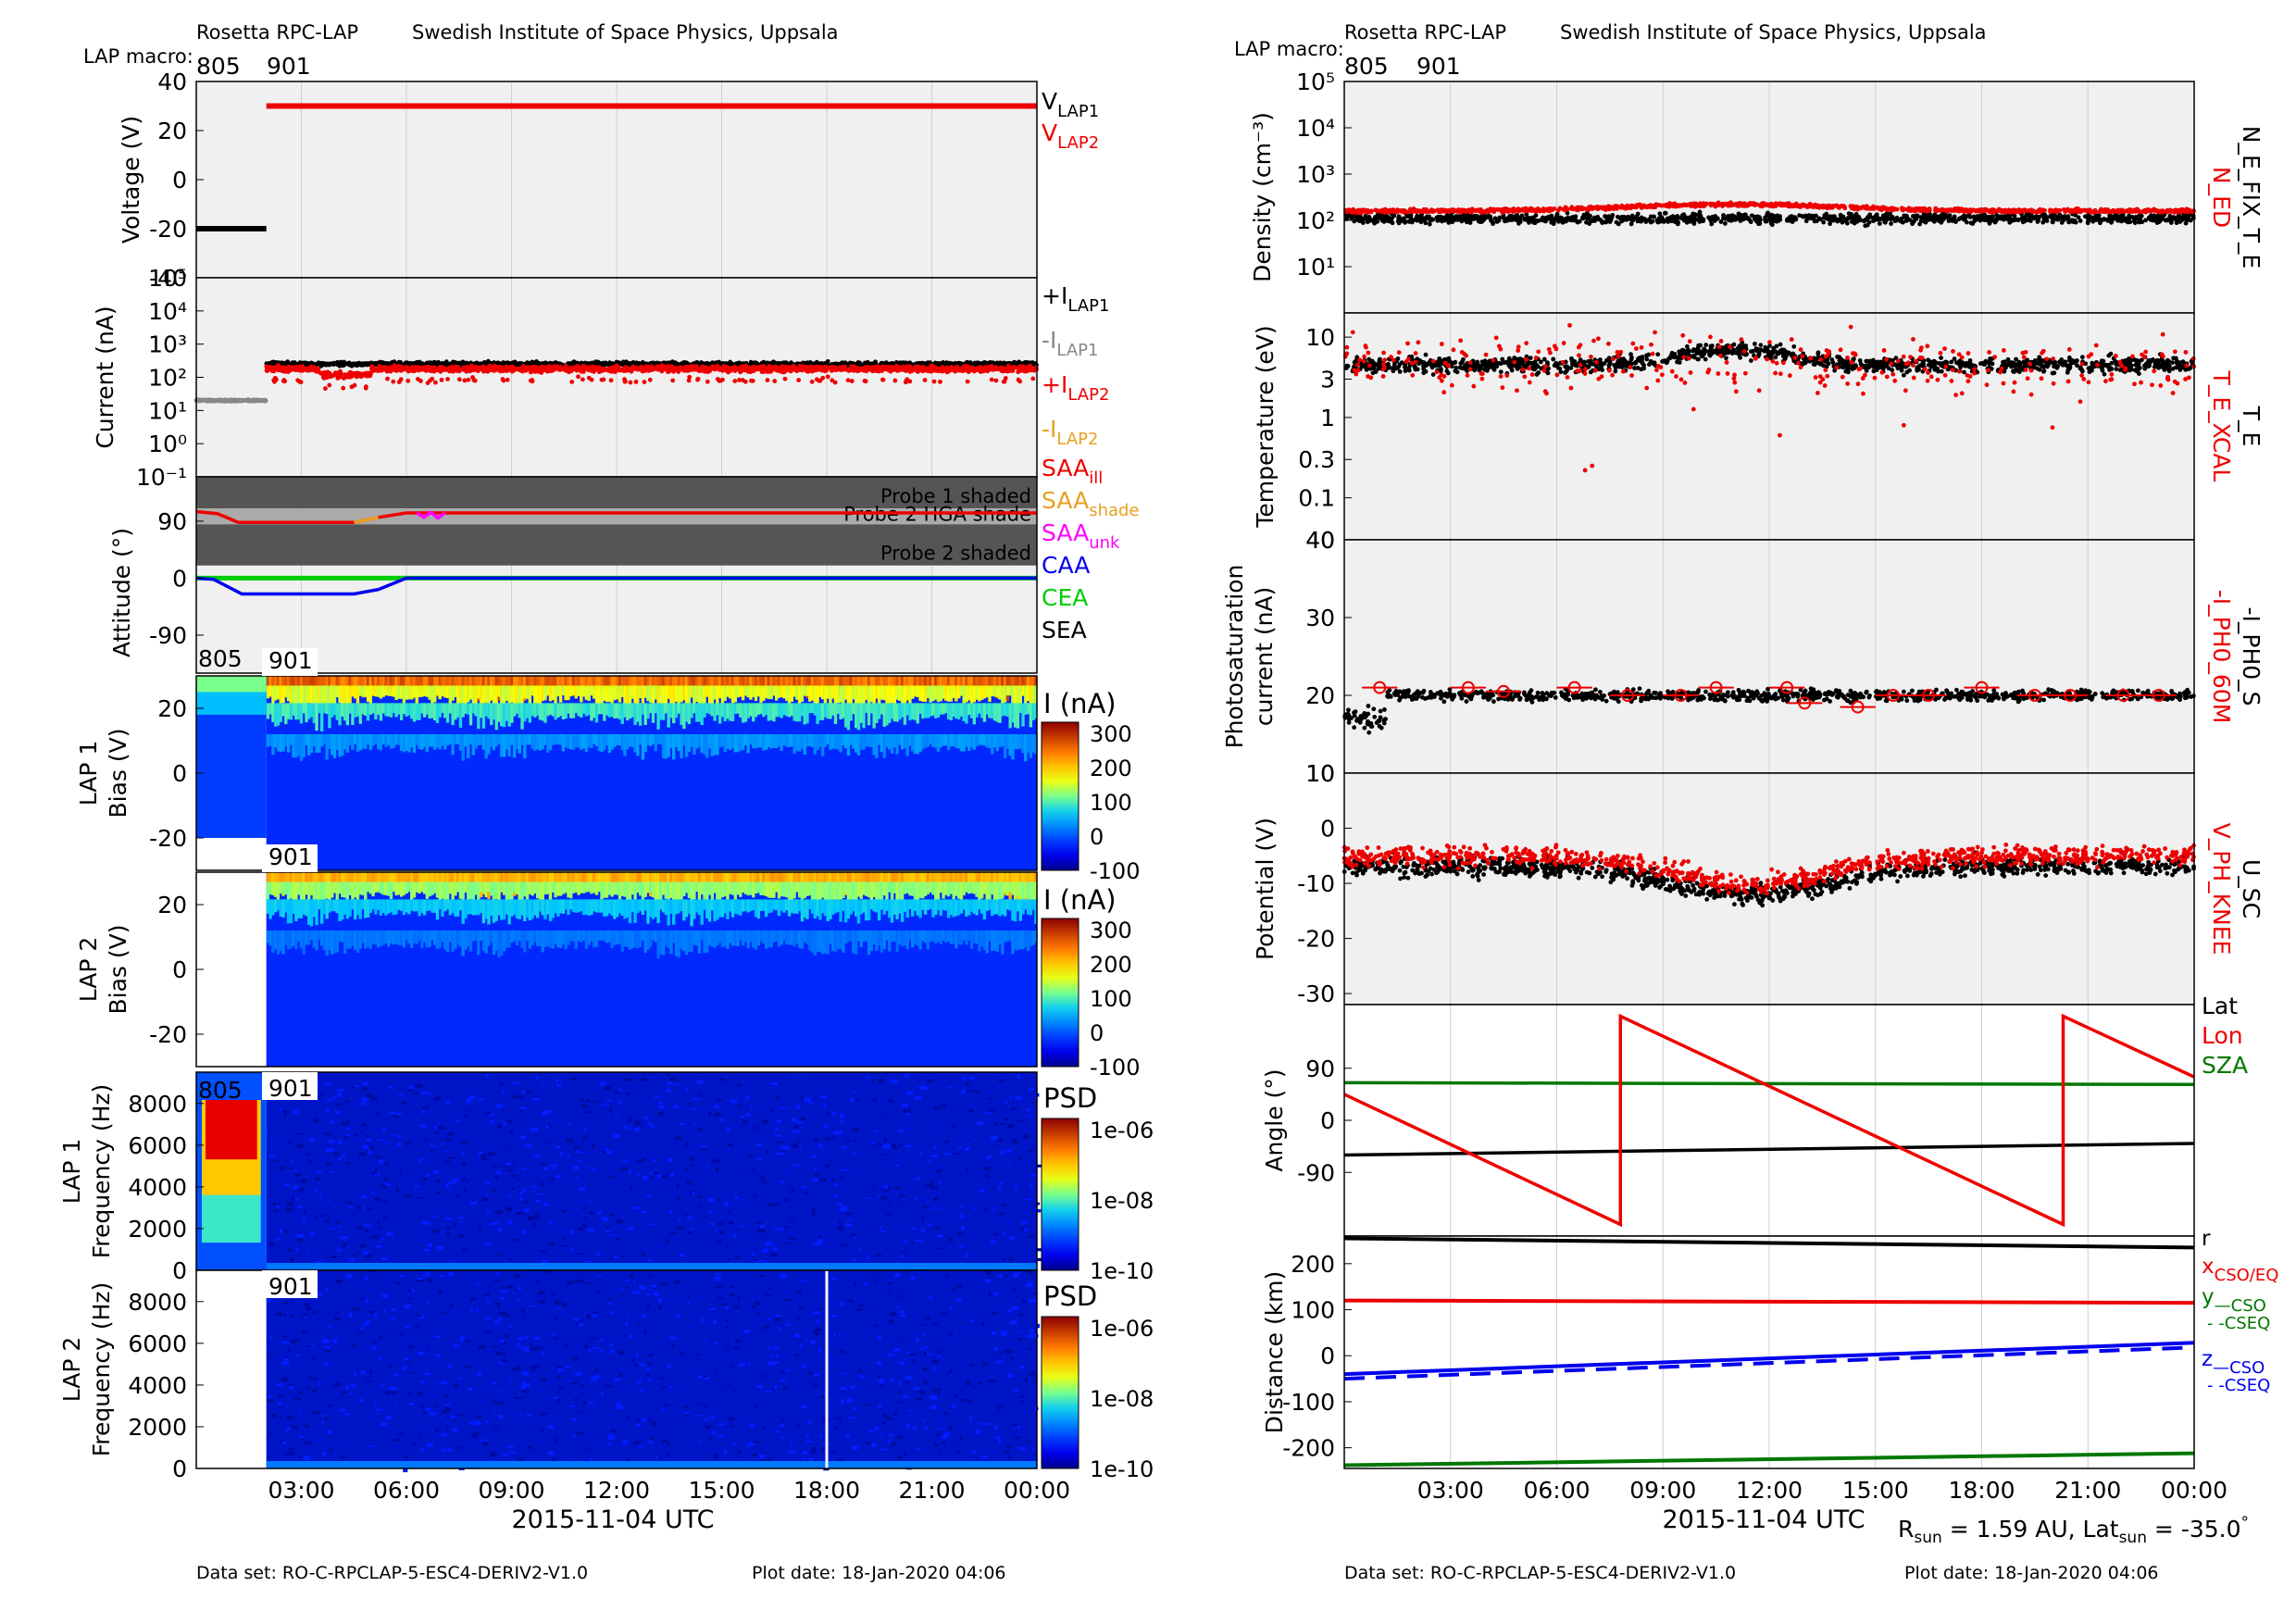 The image size is (2296, 1624). What do you see at coordinates (1366, 66) in the screenshot?
I see `header-right-macro-805: 805` at bounding box center [1366, 66].